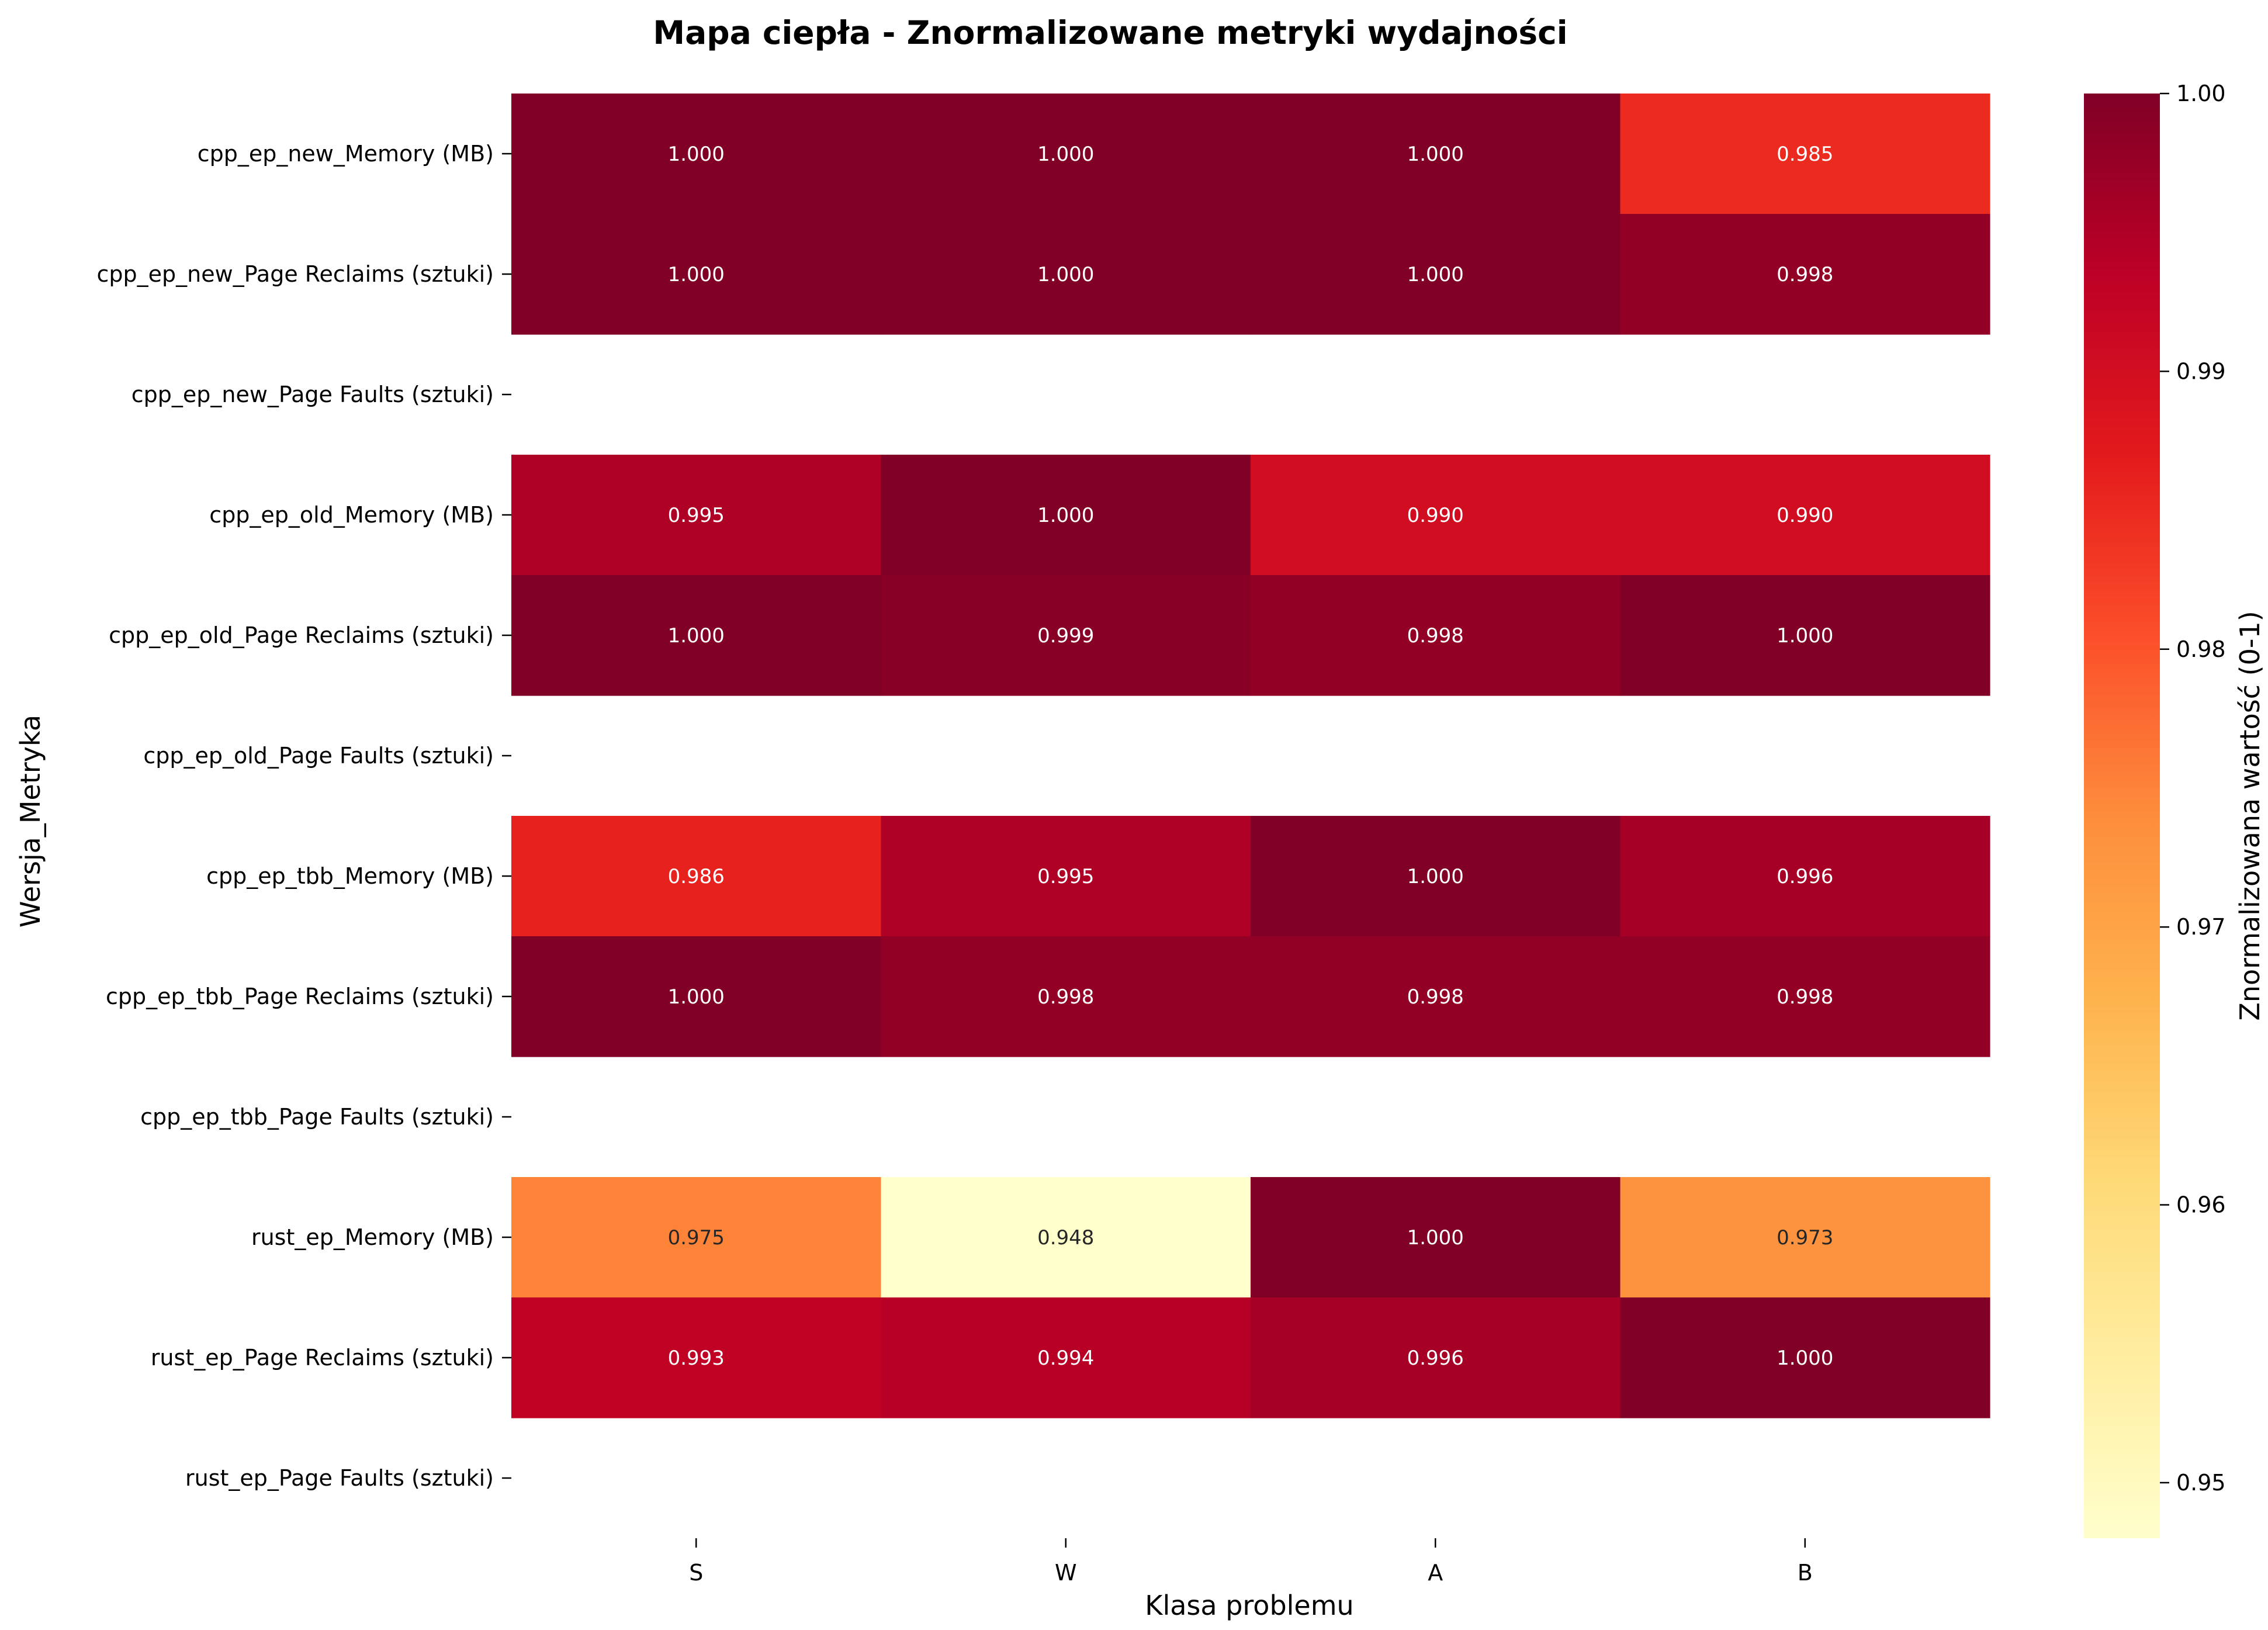  I want to click on y-tick-label: cpp_ep_new_Memory (MB), so click(346, 154).